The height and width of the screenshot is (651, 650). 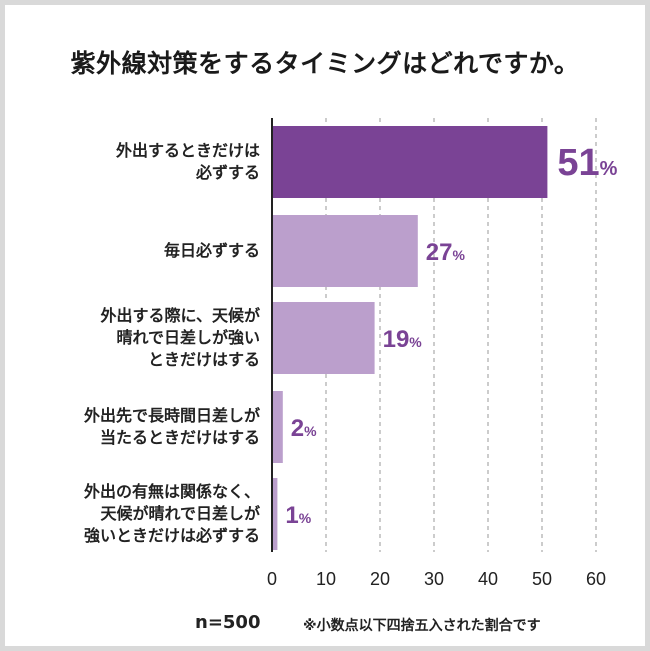 I want to click on x-tick-label: 20, so click(x=380, y=579).